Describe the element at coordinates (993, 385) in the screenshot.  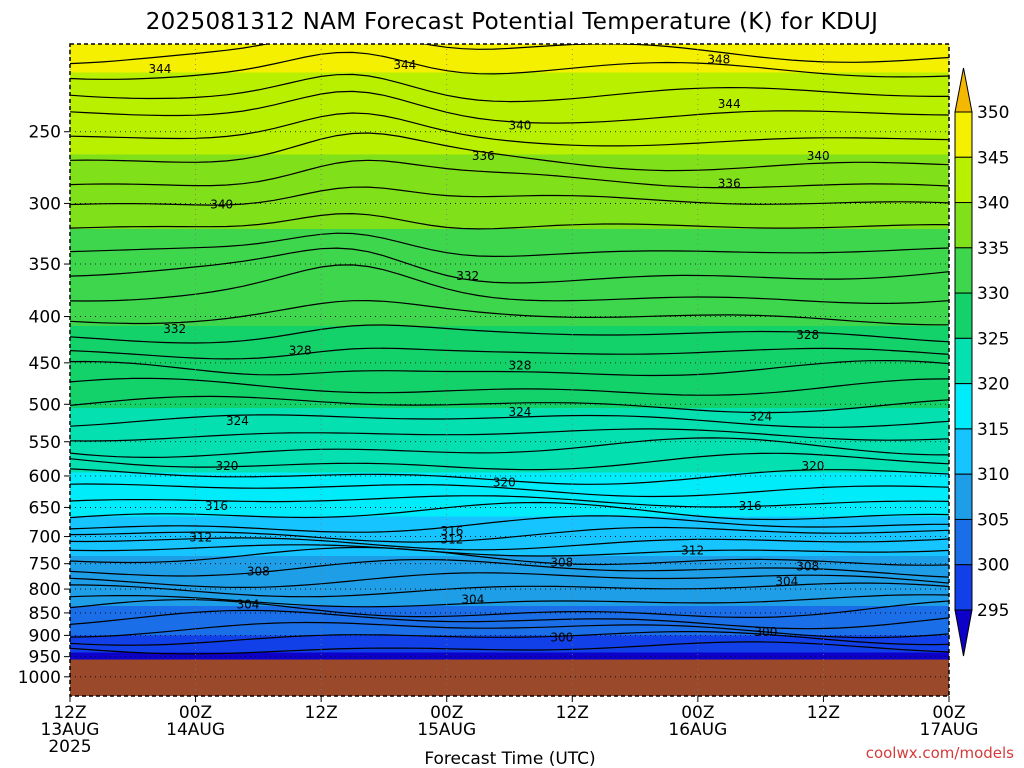
I see `colorbar-tick-label: 320` at that location.